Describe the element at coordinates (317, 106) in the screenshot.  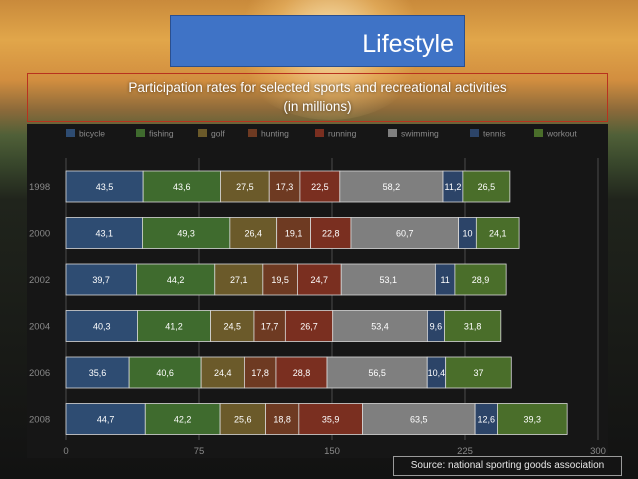
I see `subtitle-line-2: (in millions)` at that location.